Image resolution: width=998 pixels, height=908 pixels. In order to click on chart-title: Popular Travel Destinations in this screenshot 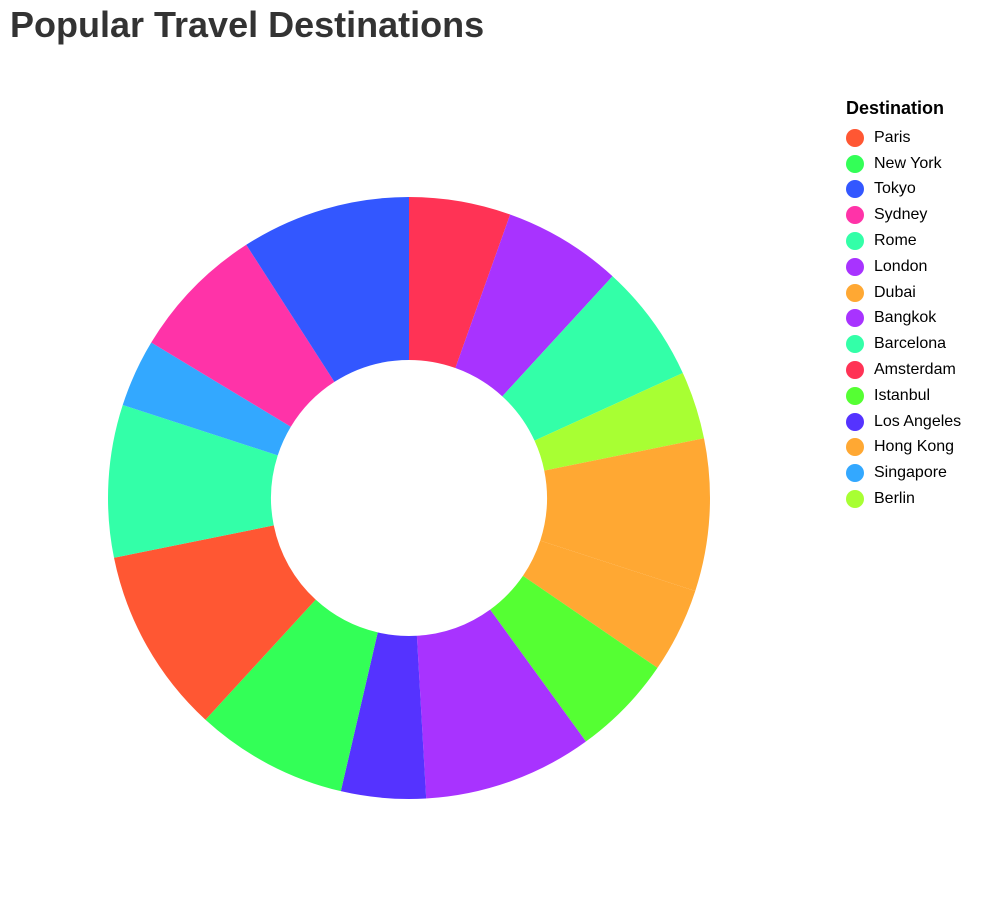, I will do `click(247, 24)`.